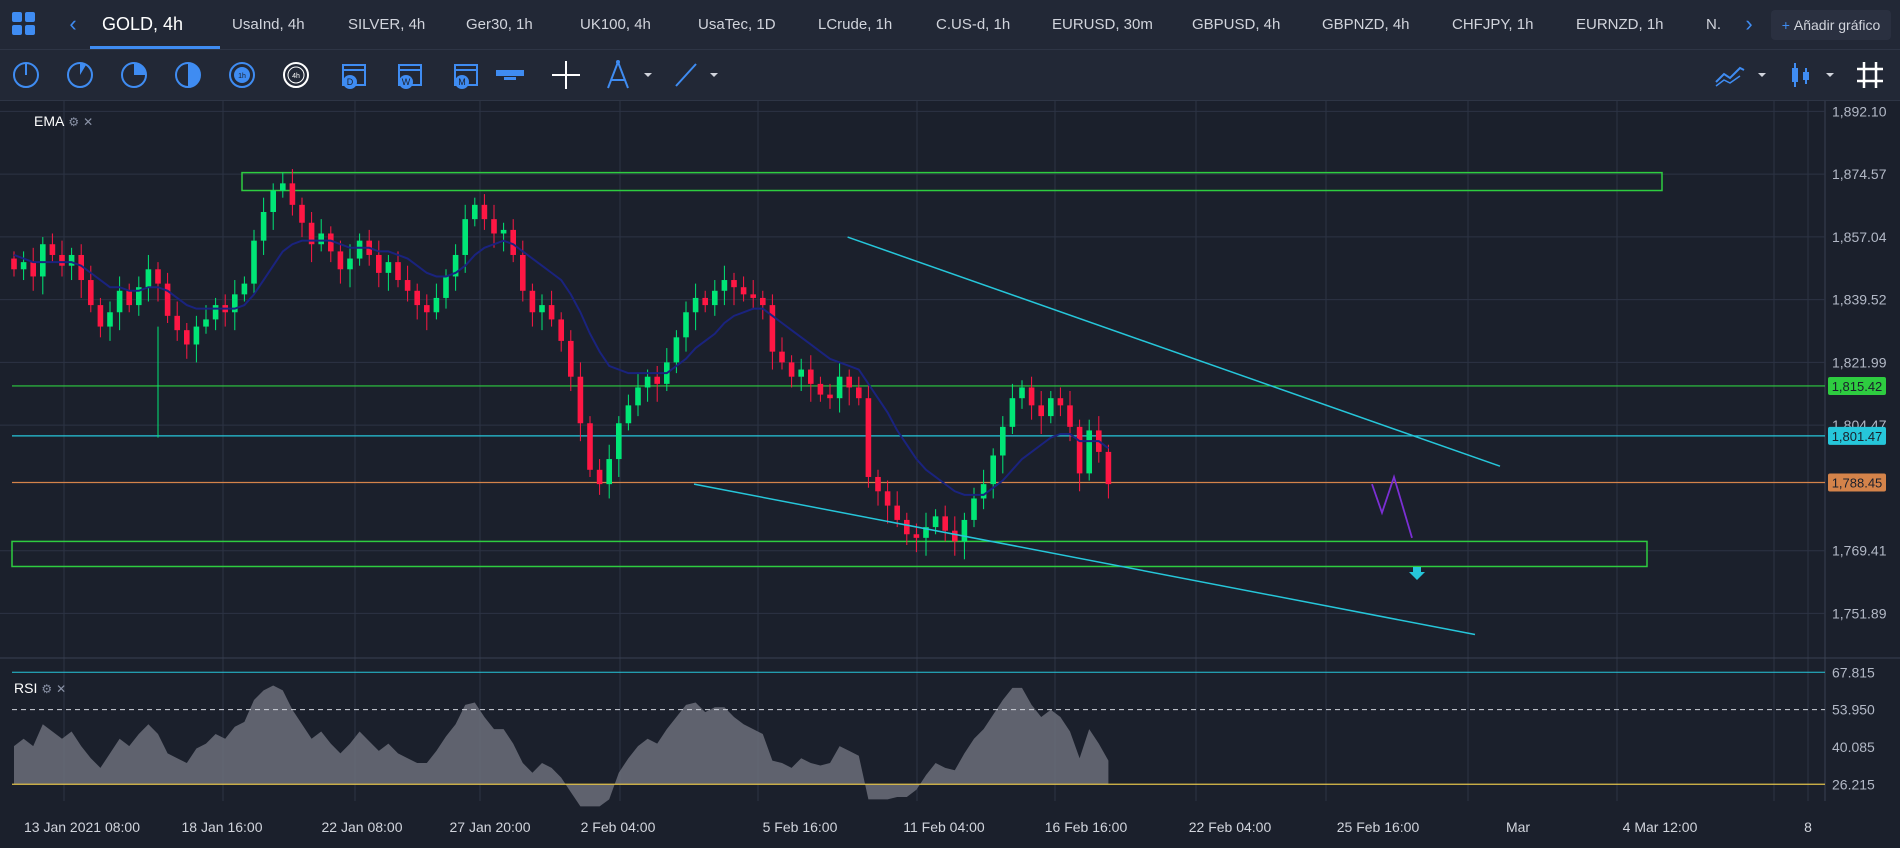  What do you see at coordinates (855, 24) in the screenshot?
I see `tab-lcrude-1h: LCrude, 1h` at bounding box center [855, 24].